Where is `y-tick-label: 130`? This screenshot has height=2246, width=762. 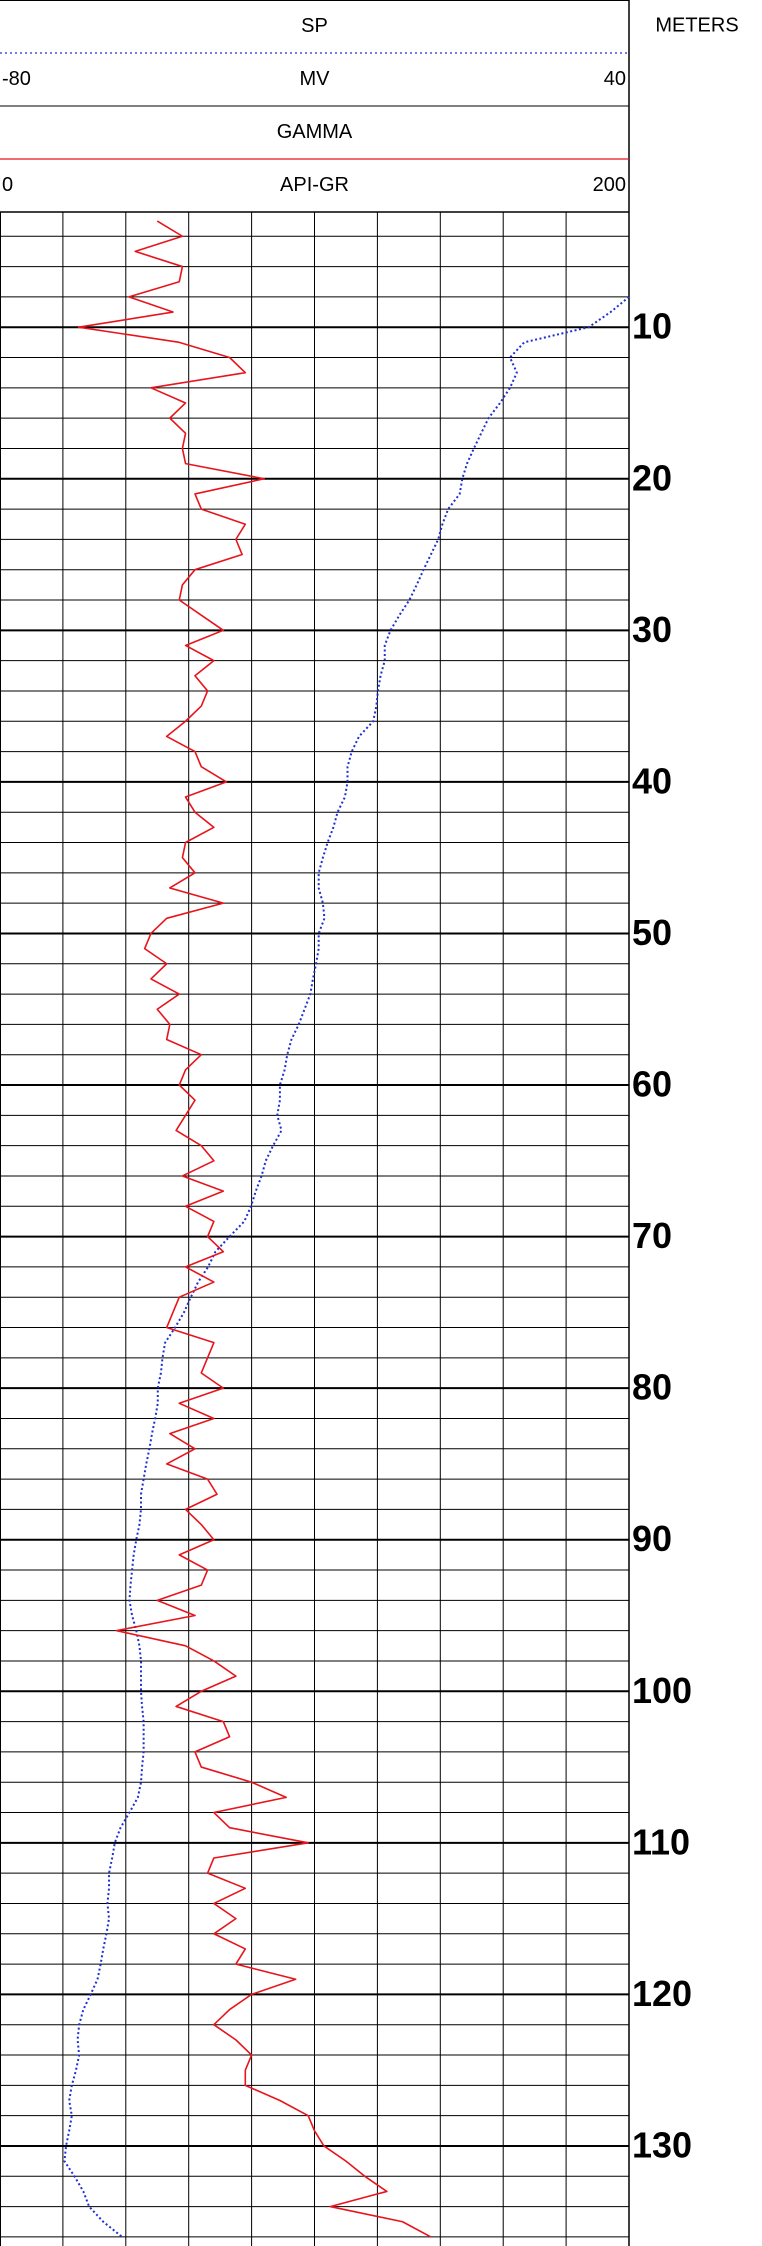 y-tick-label: 130 is located at coordinates (662, 2144).